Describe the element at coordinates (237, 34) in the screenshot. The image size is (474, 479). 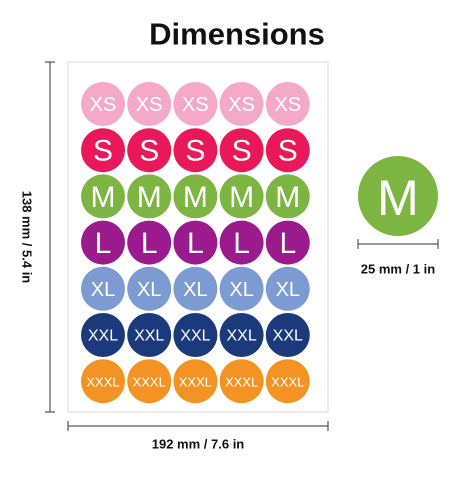
I see `title: Dimensions` at that location.